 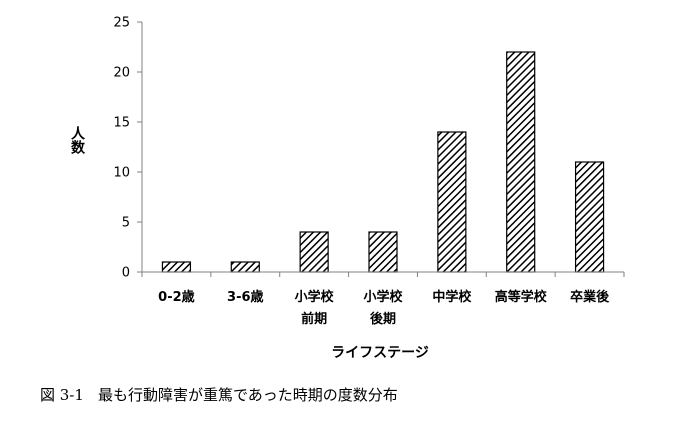 What do you see at coordinates (383, 319) in the screenshot?
I see `x-tick-label: 後期` at bounding box center [383, 319].